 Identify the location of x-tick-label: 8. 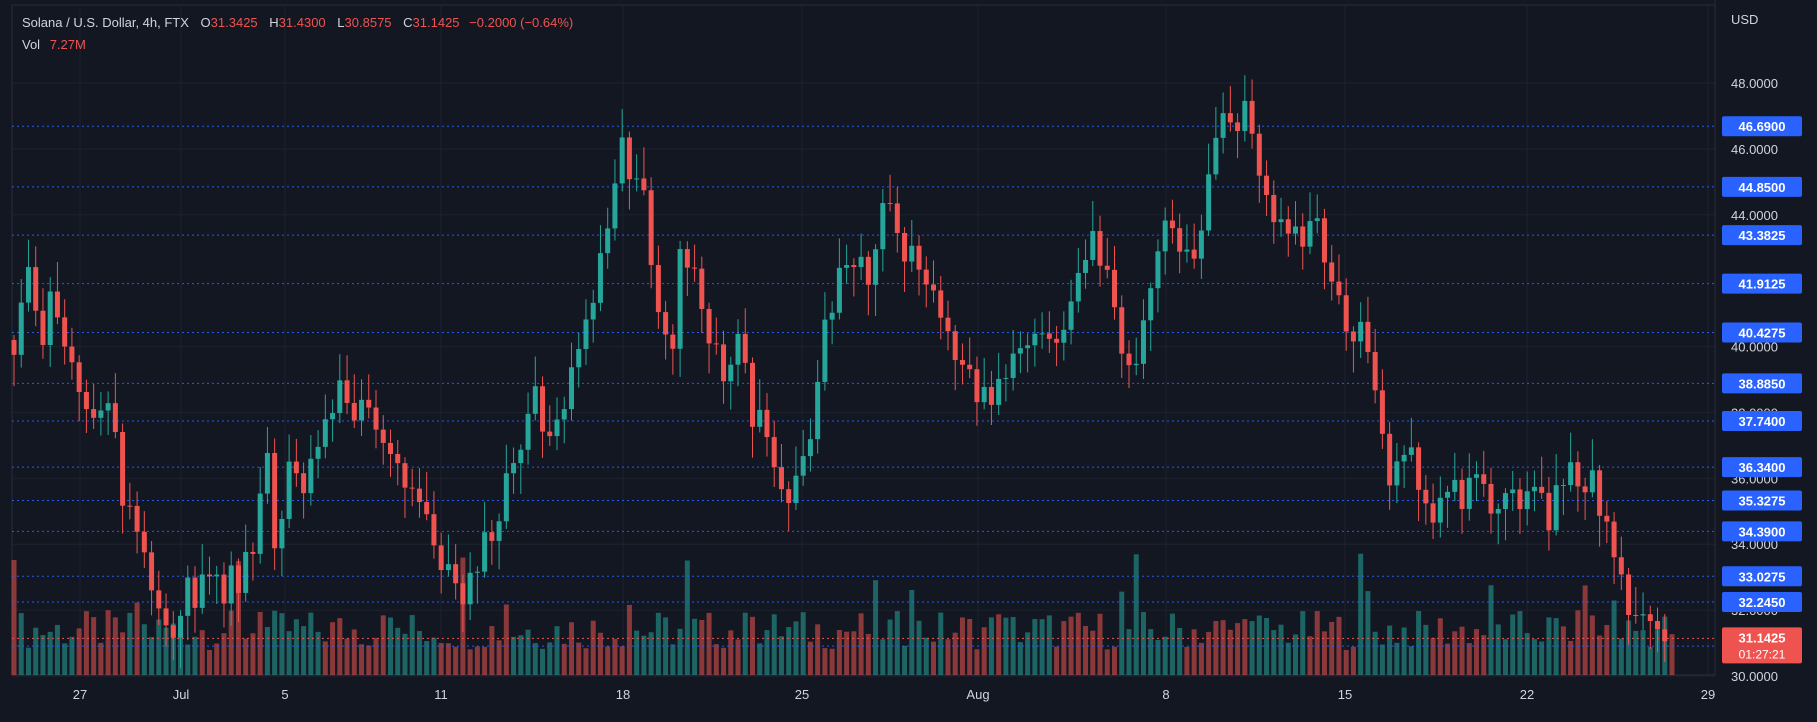
(1165, 694).